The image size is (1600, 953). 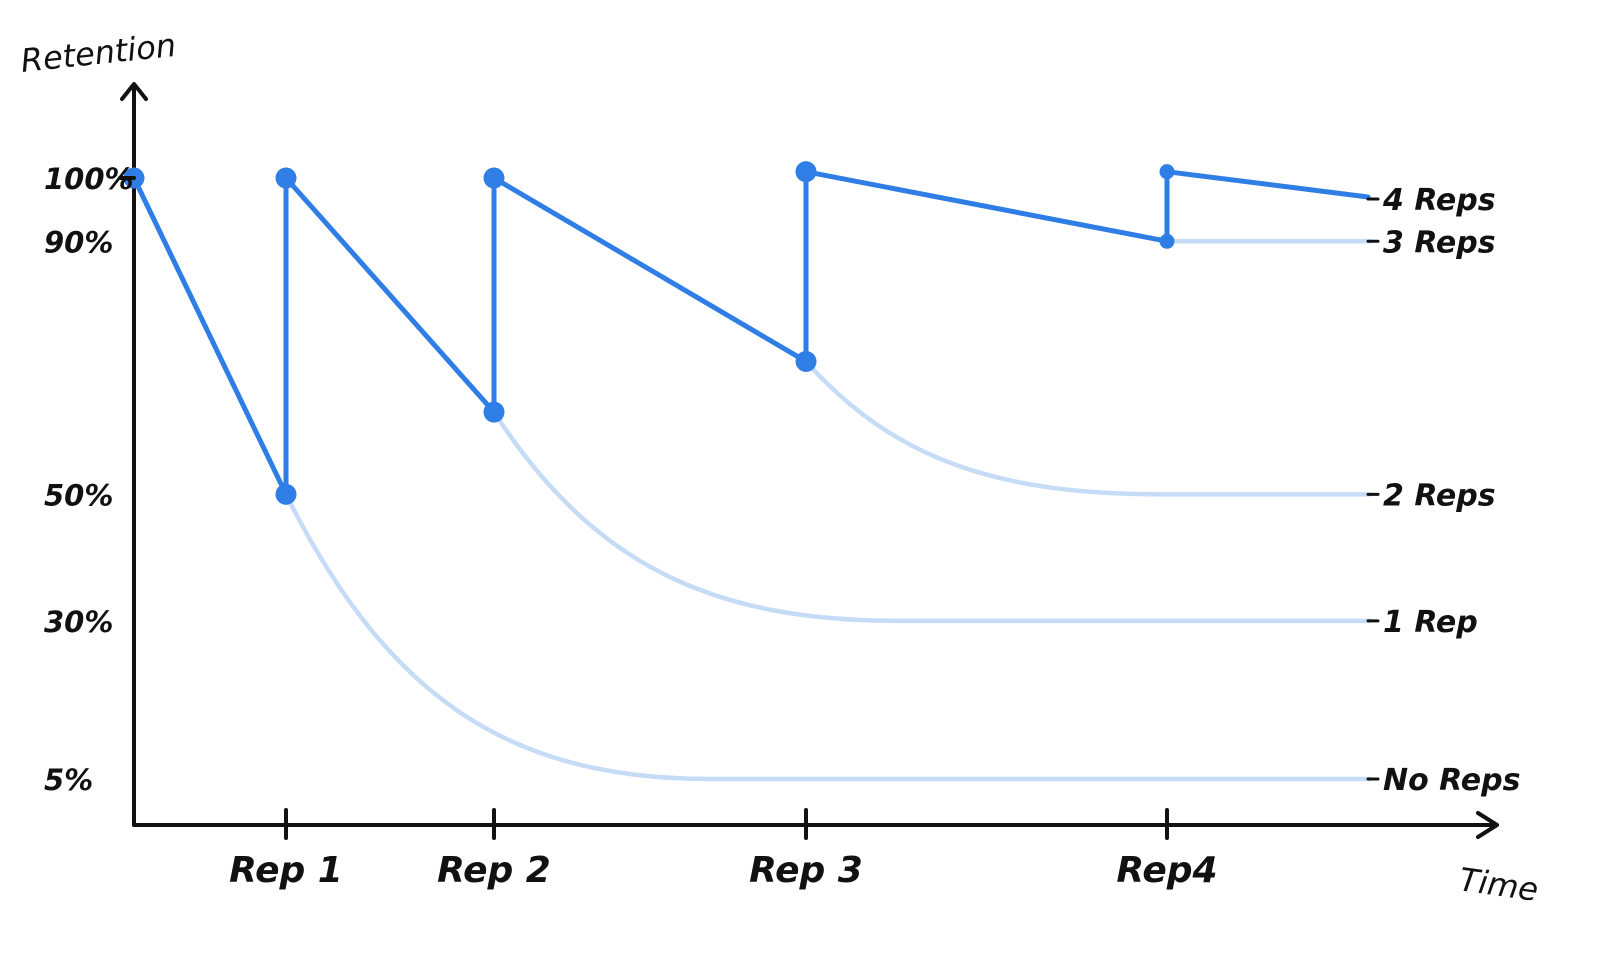 What do you see at coordinates (1439, 495) in the screenshot?
I see `series-label: 2 Reps` at bounding box center [1439, 495].